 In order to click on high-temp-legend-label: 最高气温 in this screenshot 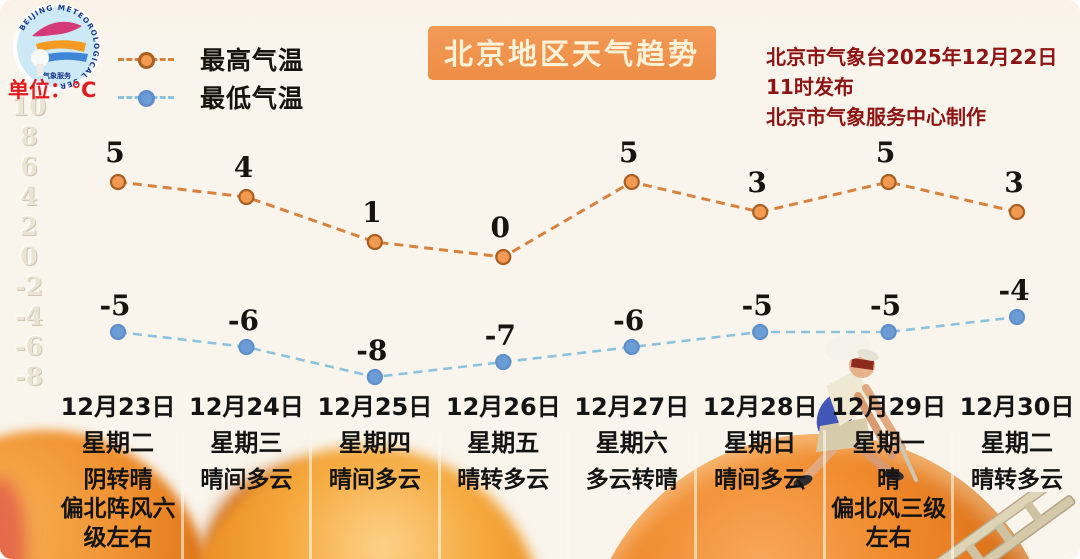, I will do `click(252, 60)`.